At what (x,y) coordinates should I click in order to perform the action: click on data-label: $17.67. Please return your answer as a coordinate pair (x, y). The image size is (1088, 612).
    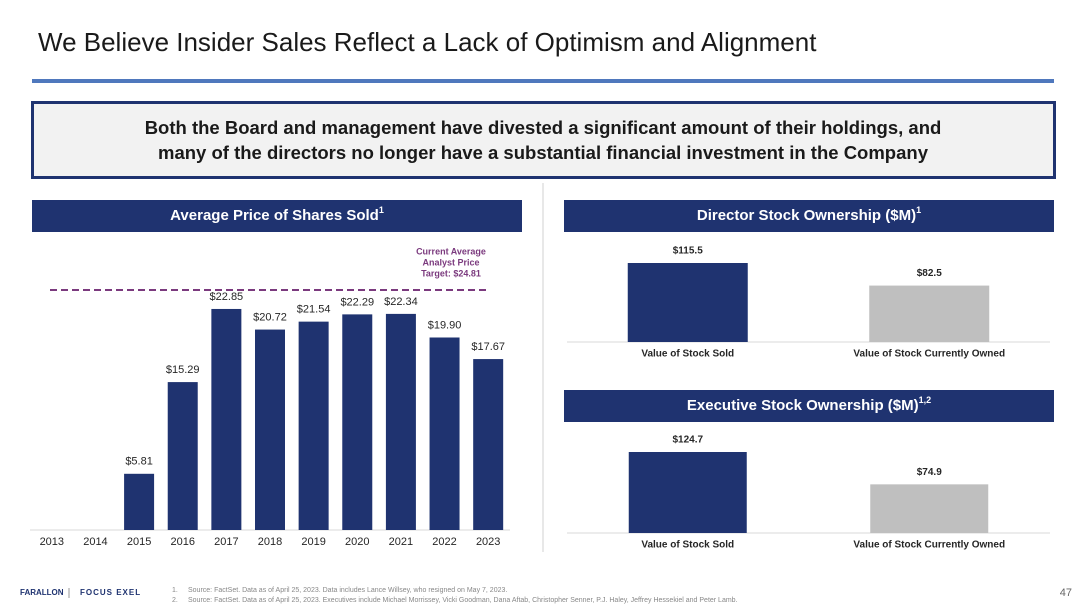
    Looking at the image, I should click on (488, 347).